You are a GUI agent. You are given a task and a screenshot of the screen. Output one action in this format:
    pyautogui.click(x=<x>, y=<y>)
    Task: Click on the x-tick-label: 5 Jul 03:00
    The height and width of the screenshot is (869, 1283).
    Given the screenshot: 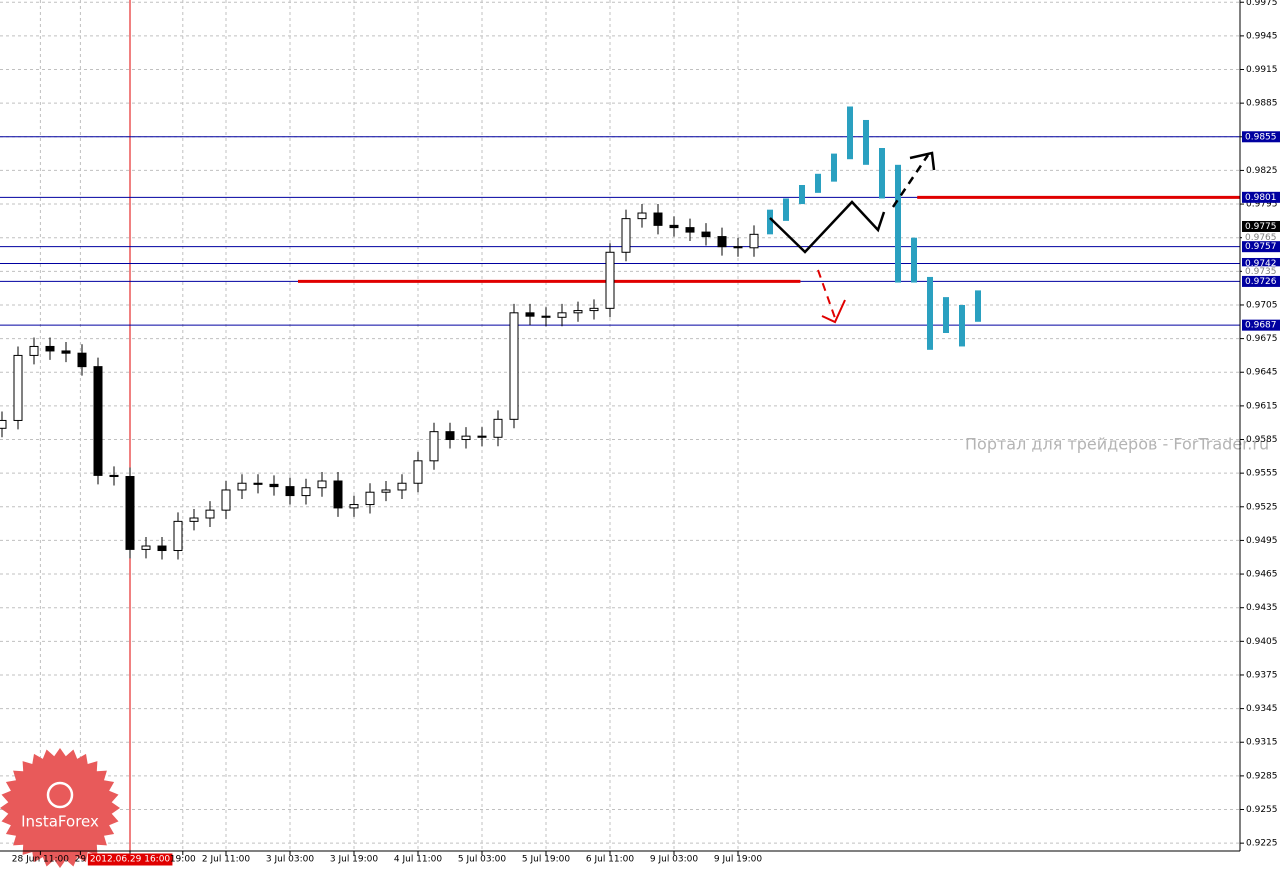 What is the action you would take?
    pyautogui.click(x=482, y=860)
    